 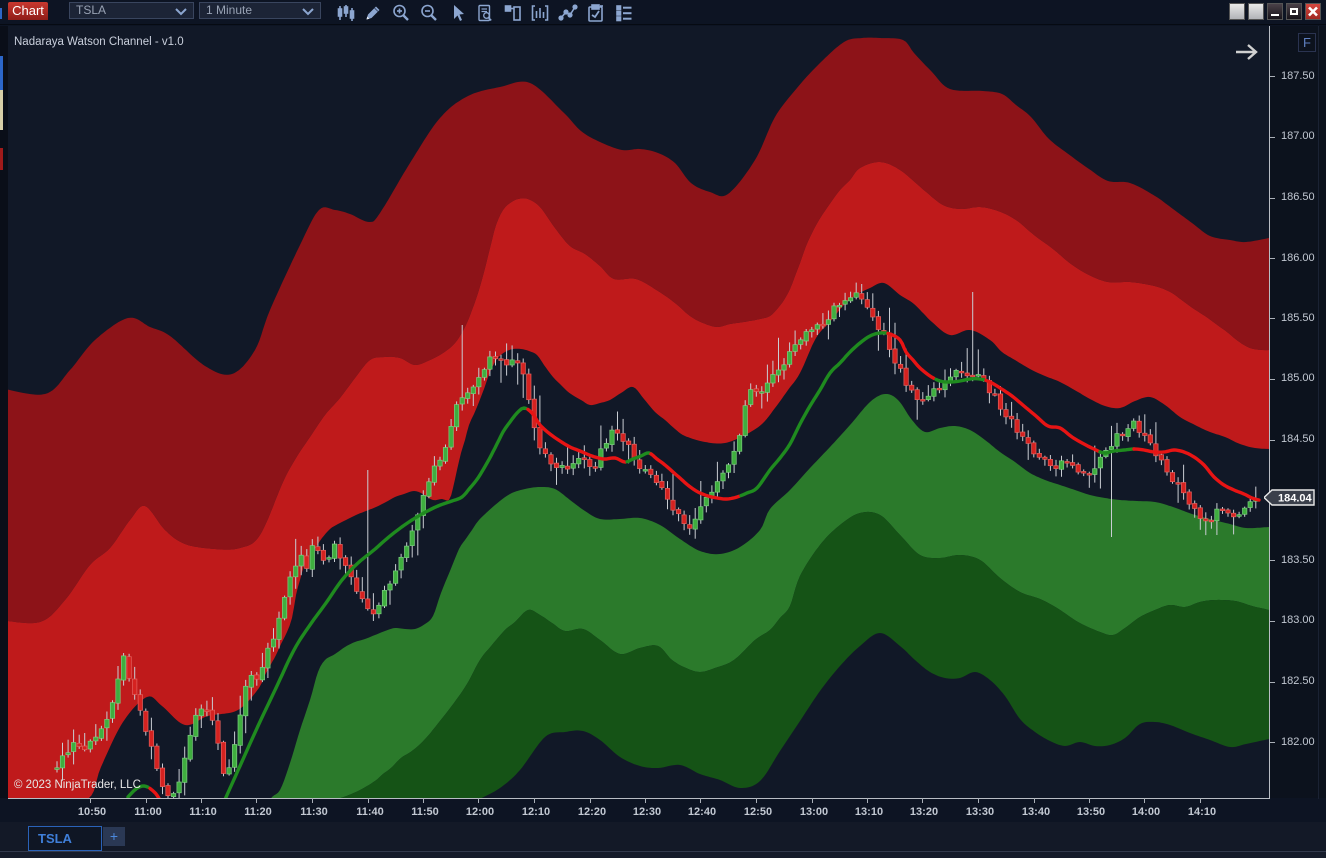 I want to click on svg-text: 184.04, so click(x=1295, y=499).